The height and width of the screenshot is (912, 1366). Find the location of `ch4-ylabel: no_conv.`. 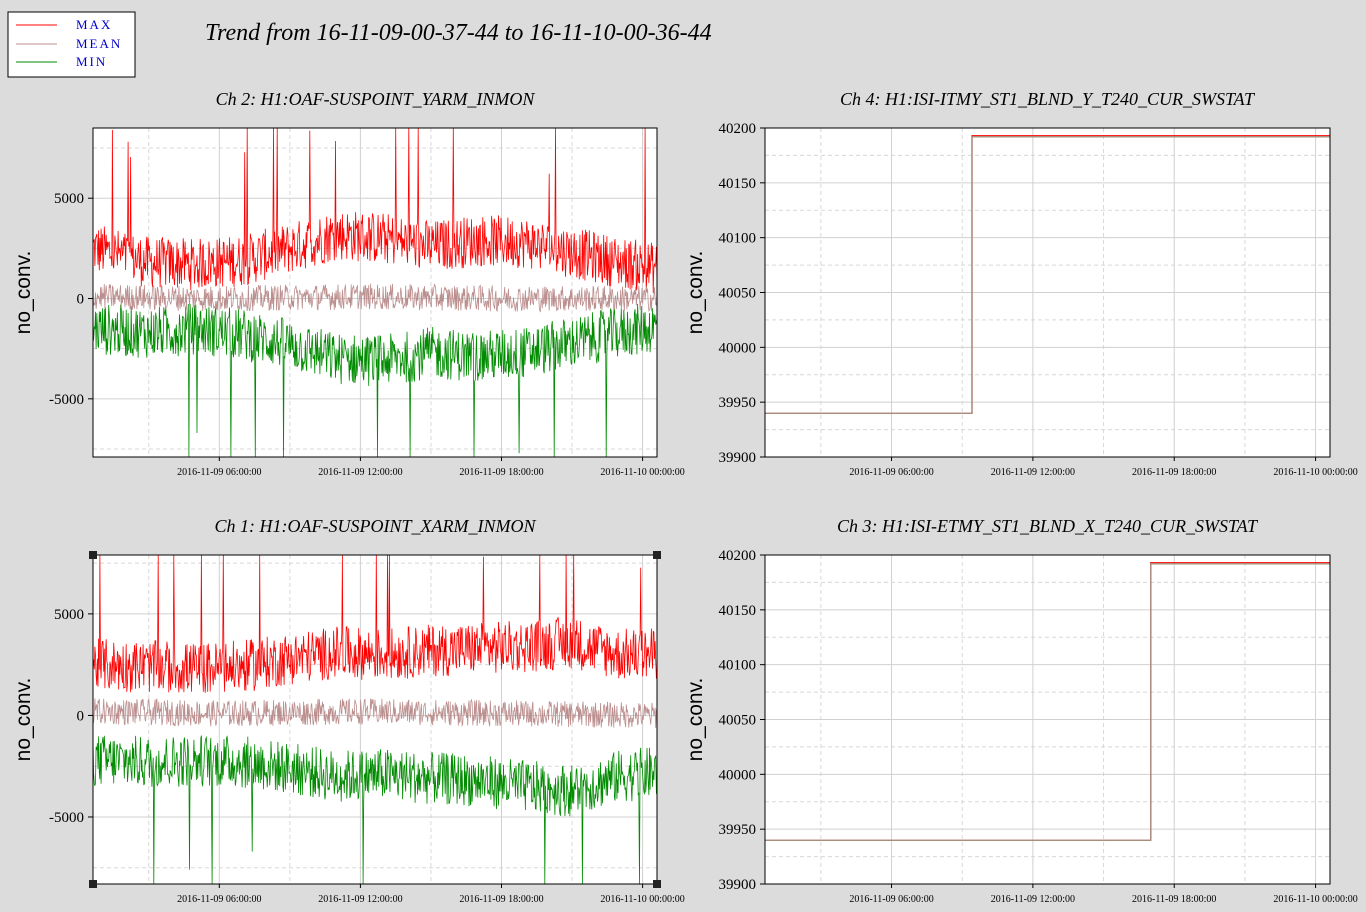

ch4-ylabel: no_conv. is located at coordinates (695, 293).